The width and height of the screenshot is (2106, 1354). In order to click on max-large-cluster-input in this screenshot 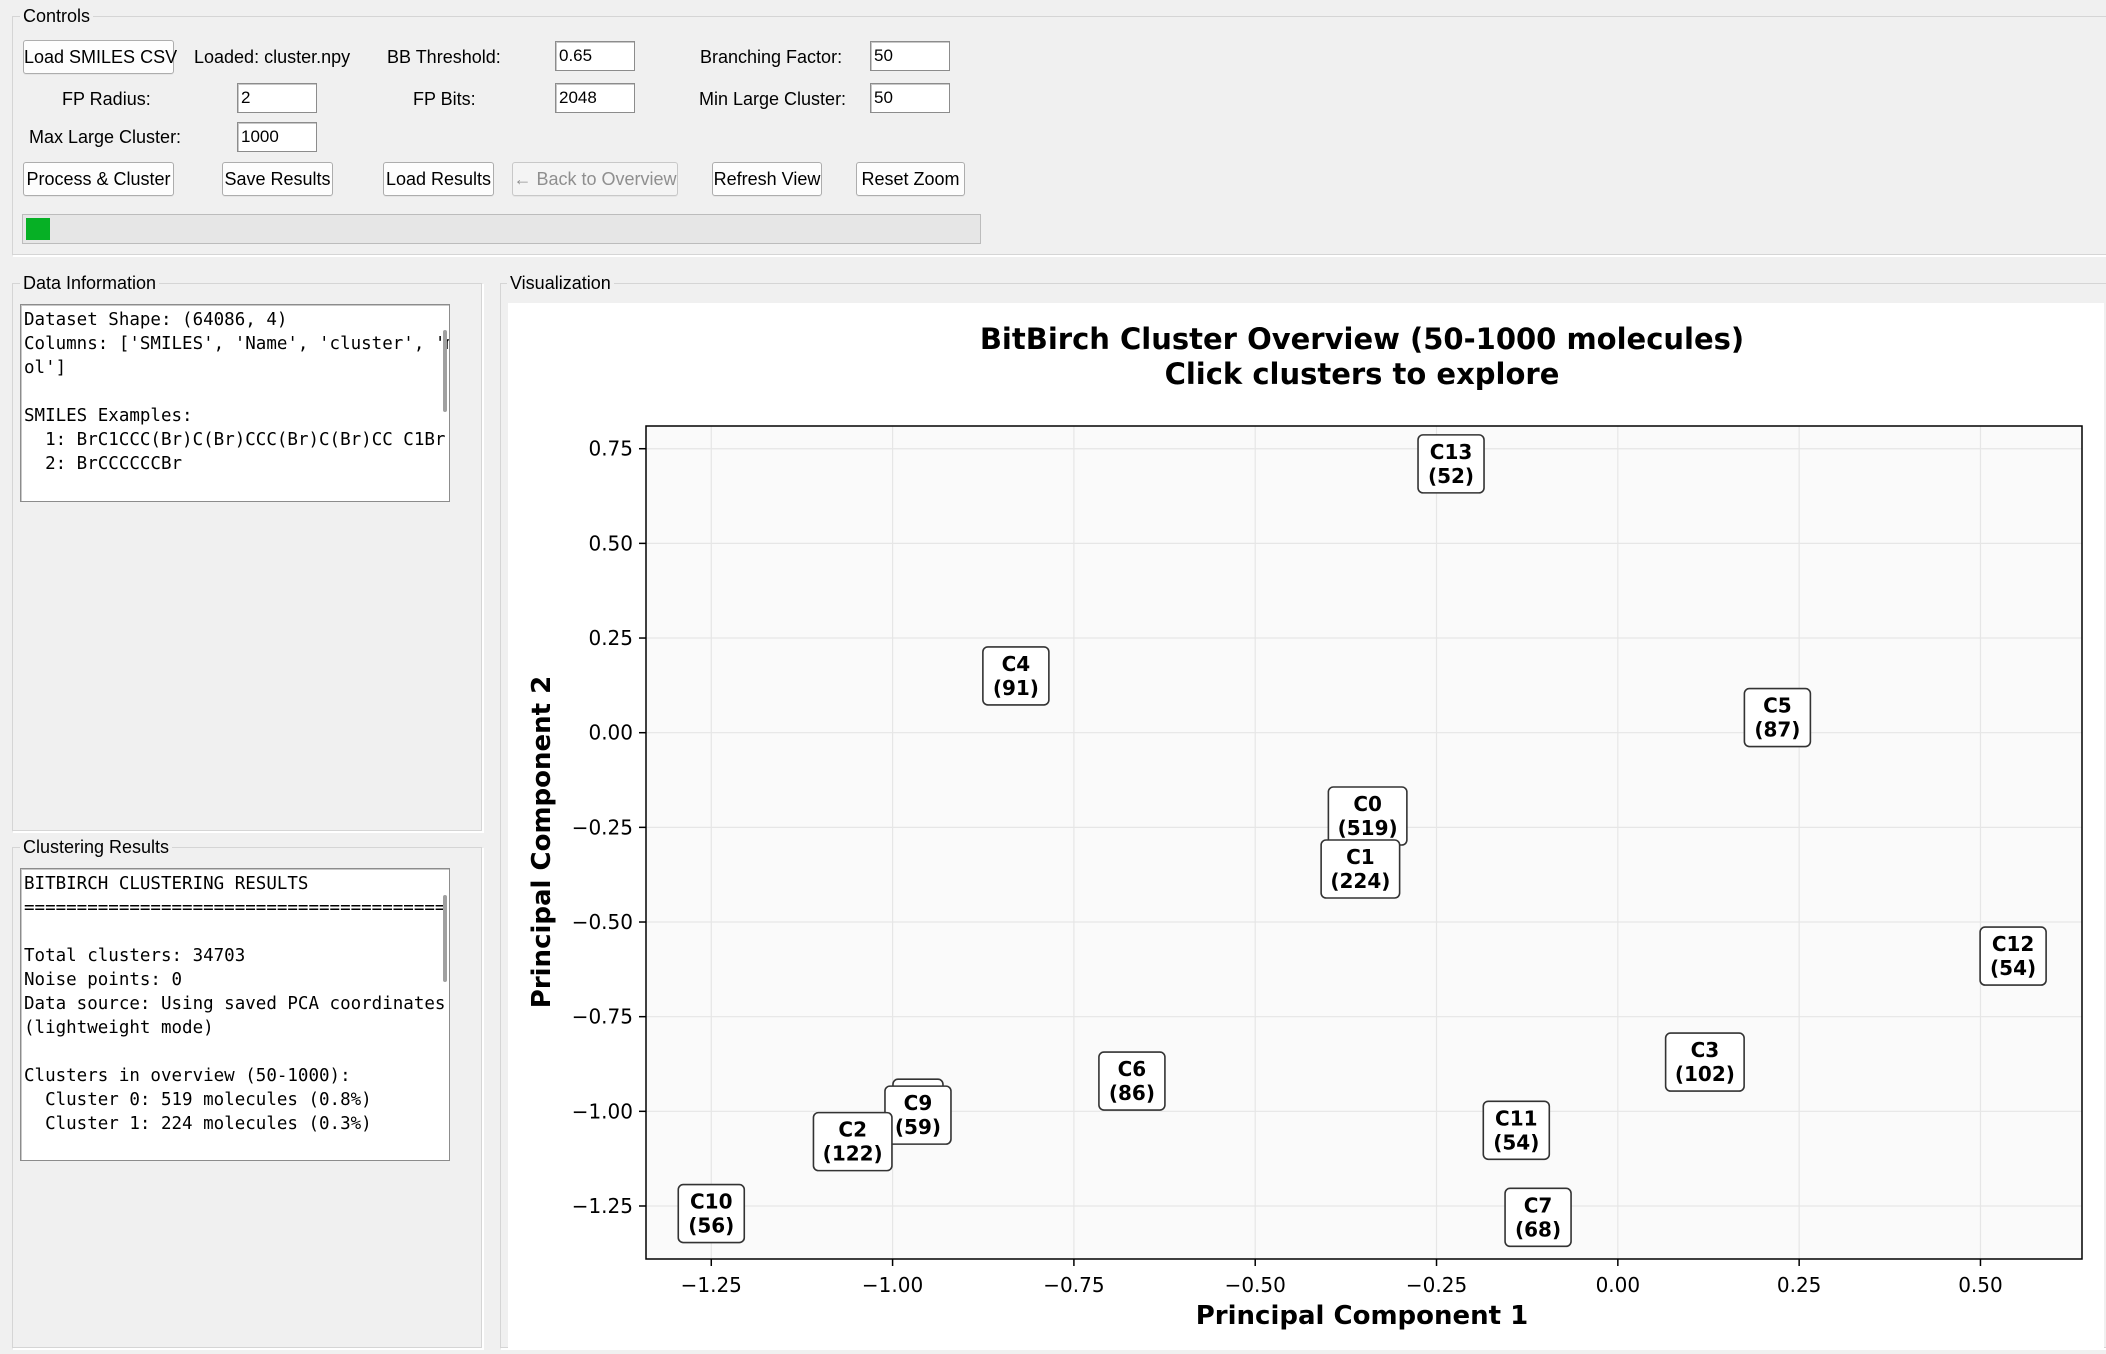, I will do `click(277, 137)`.